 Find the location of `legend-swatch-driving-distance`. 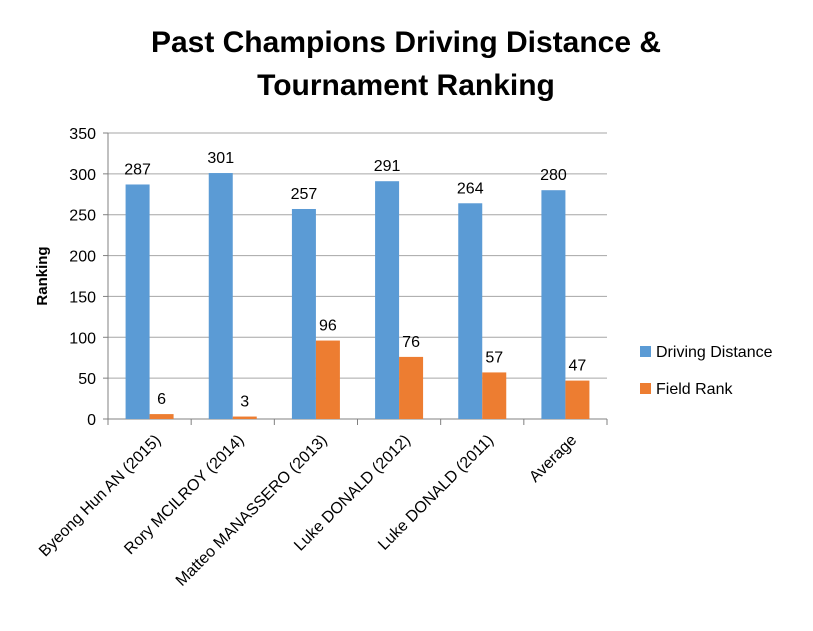

legend-swatch-driving-distance is located at coordinates (645, 351).